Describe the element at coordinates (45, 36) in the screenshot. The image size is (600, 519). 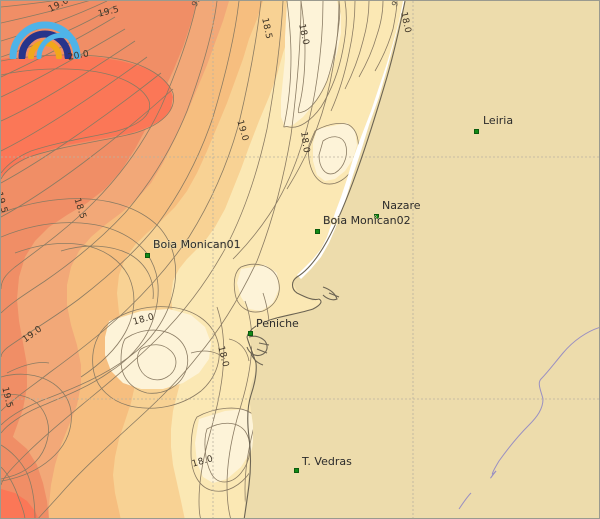
I see `rainbow-logo` at that location.